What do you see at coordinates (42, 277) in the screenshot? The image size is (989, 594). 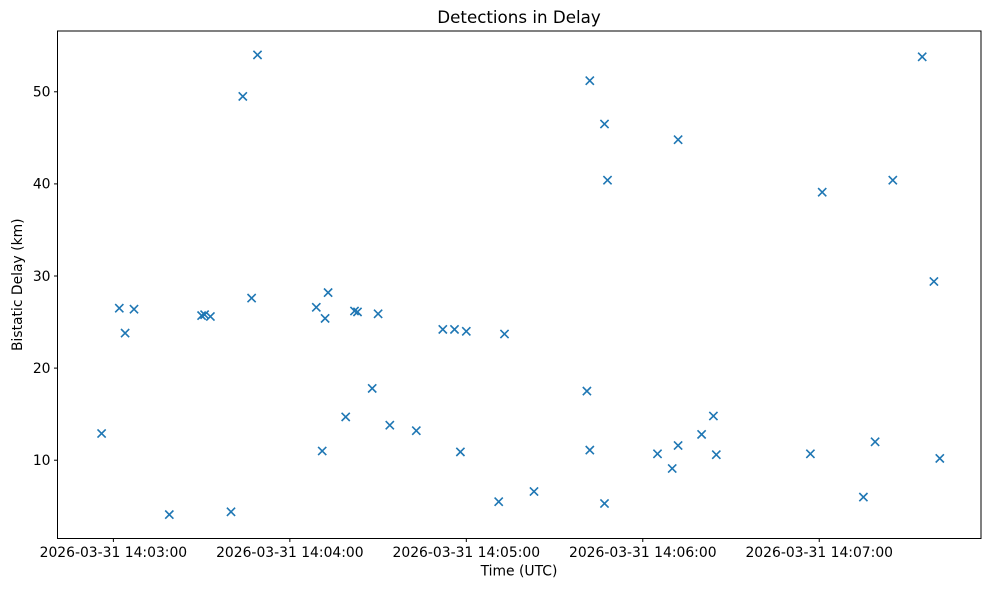 I see `y-tick-label: 30` at bounding box center [42, 277].